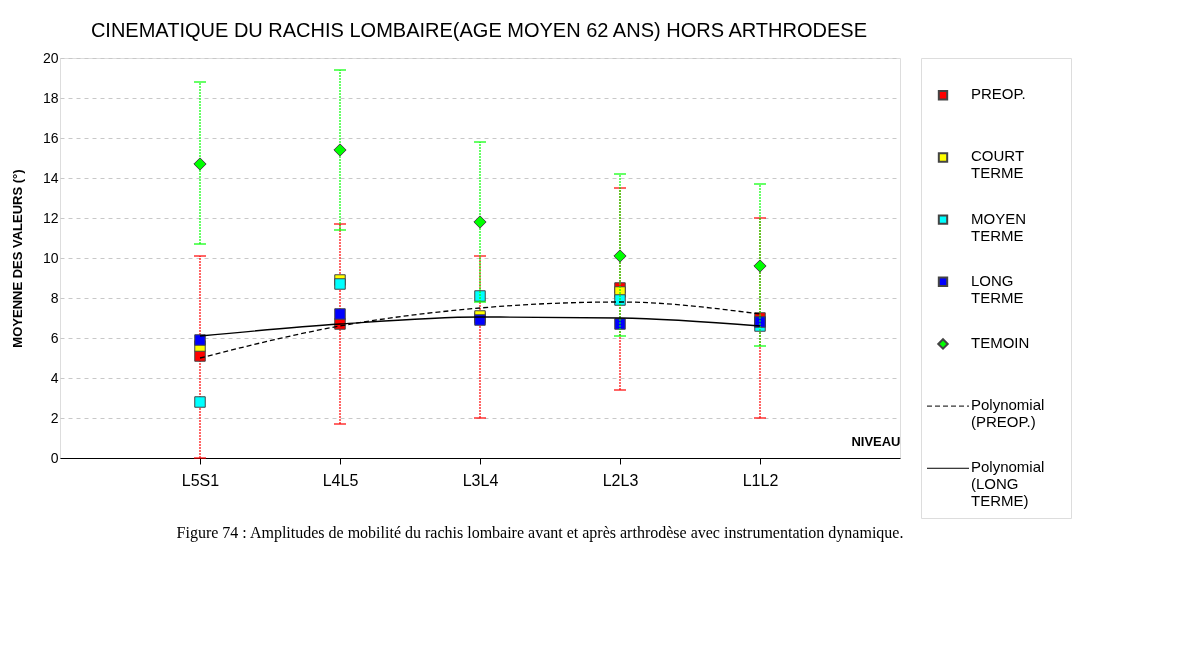 Image resolution: width=1194 pixels, height=660 pixels. I want to click on y-axis-title: MOYENNE DES VALEURS (°), so click(17, 258).